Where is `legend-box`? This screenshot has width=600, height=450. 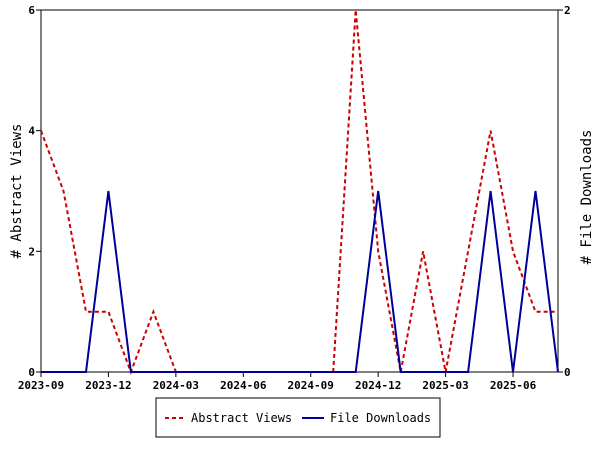 legend-box is located at coordinates (298, 417).